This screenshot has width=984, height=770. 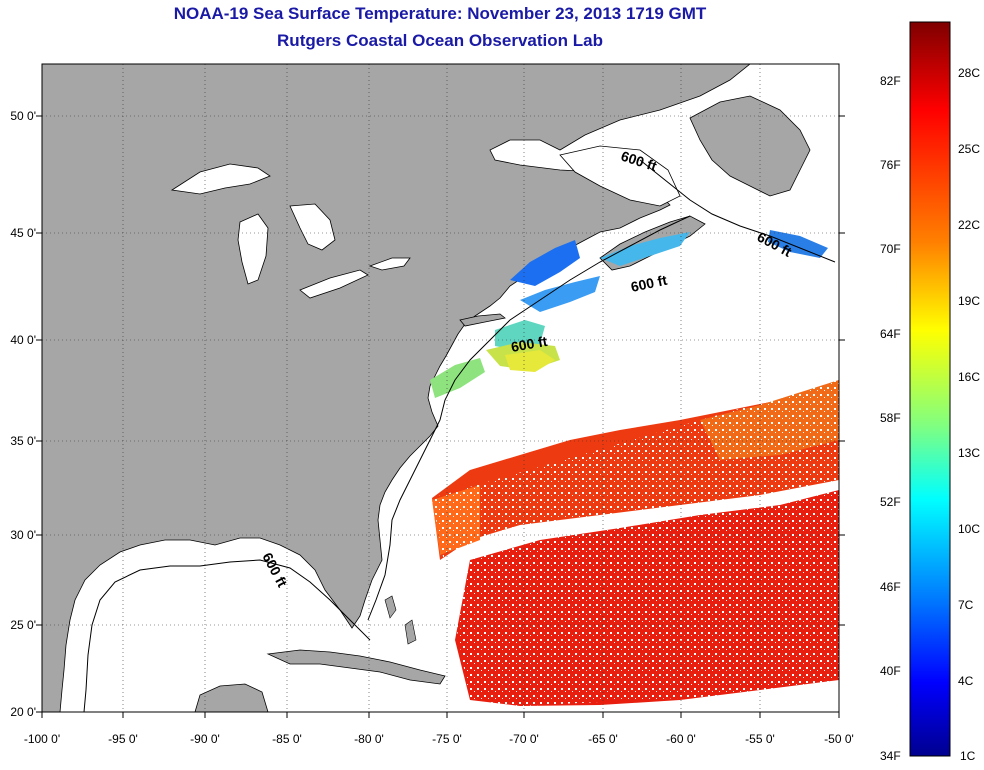 What do you see at coordinates (231, 697) in the screenshot?
I see `land-yucatan` at bounding box center [231, 697].